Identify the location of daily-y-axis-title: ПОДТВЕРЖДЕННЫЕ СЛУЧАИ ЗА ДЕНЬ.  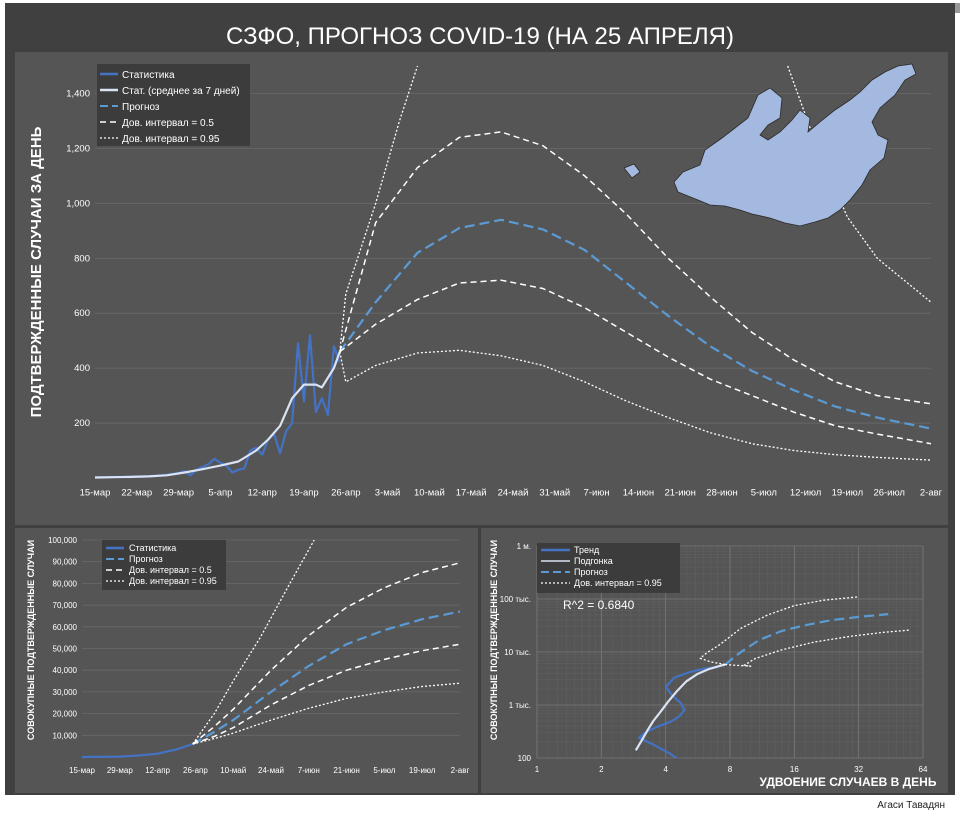
(36, 271).